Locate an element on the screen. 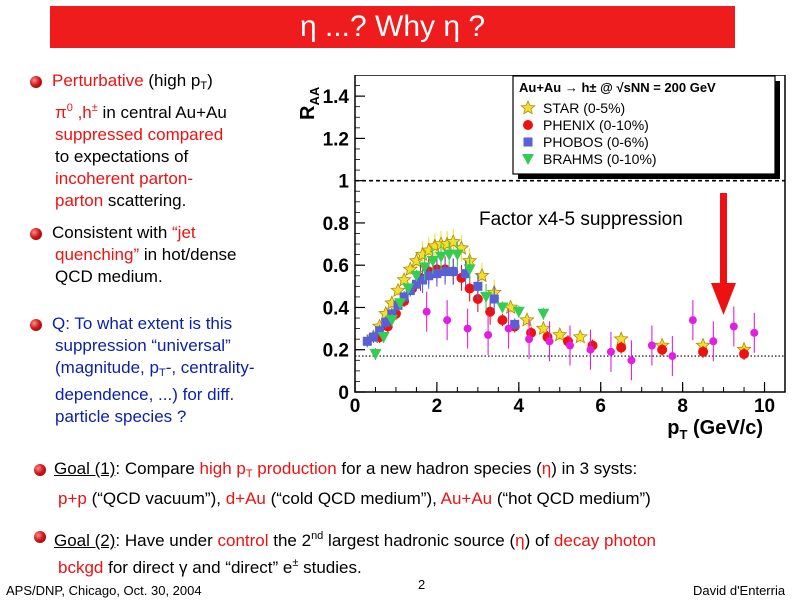  question-line-2: suppression “universal” is located at coordinates (143, 345).